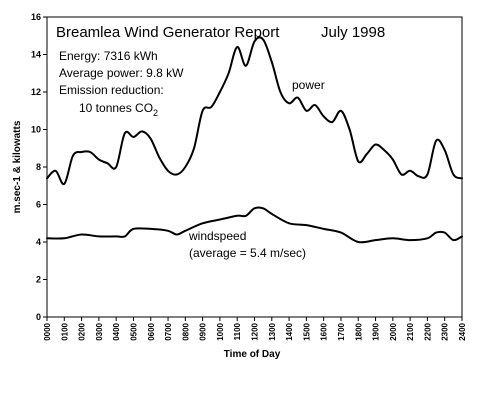 The image size is (484, 400). I want to click on y-tick-label: 4, so click(38, 242).